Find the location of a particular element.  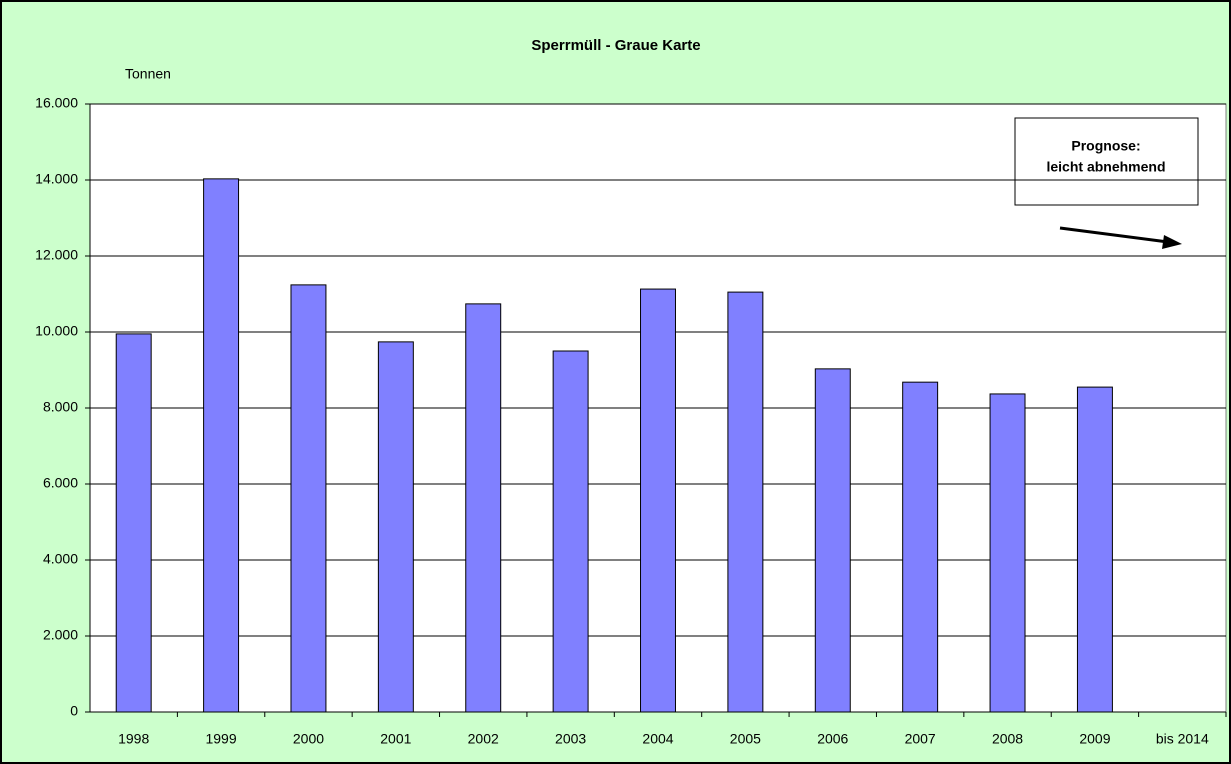

x-tick-label: 2002 is located at coordinates (483, 739).